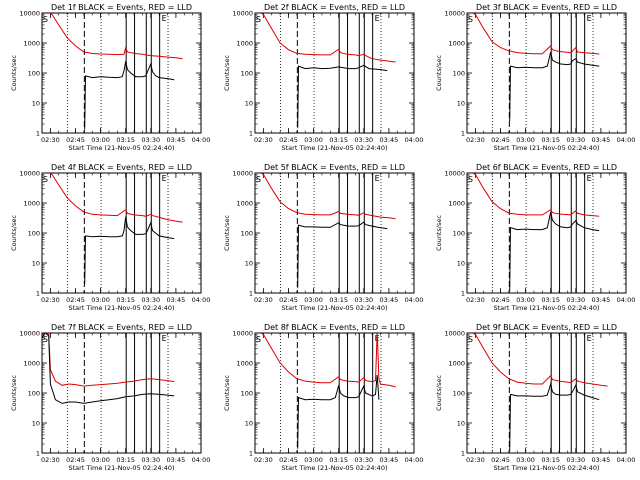 The width and height of the screenshot is (640, 480). Describe the element at coordinates (125, 460) in the screenshot. I see `x-tick-label: 03:15` at that location.